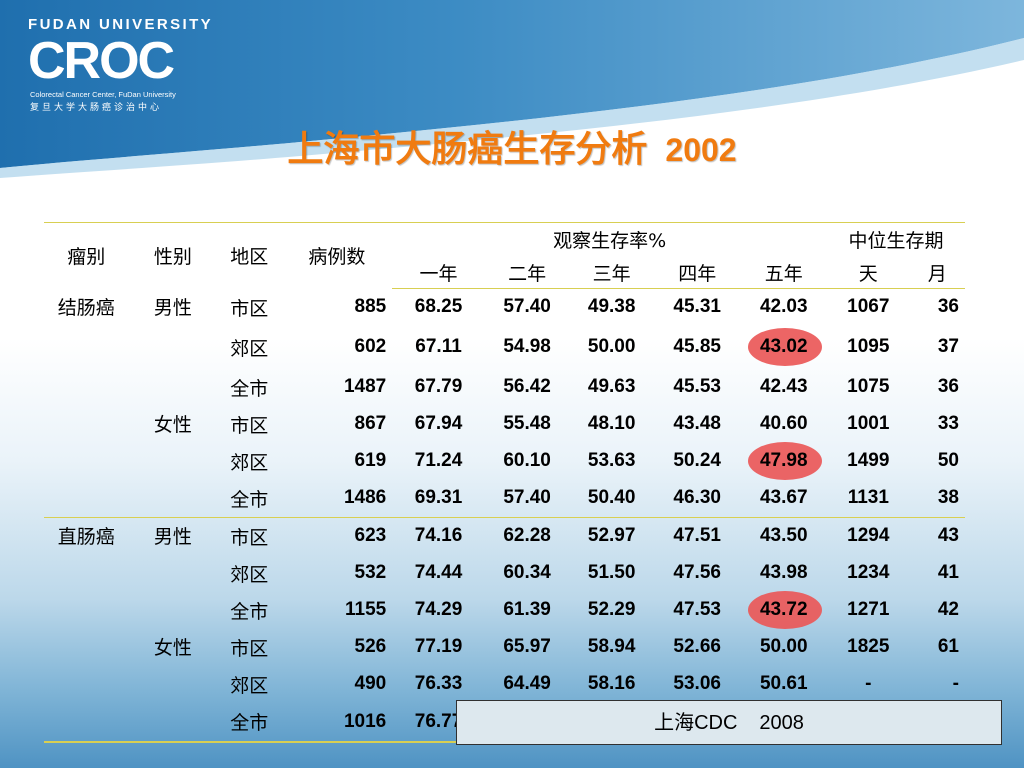 Image resolution: width=1024 pixels, height=768 pixels. I want to click on table-row: 郊区 532 74.44 60.34 51.50 47.56 43.98 1234 41, so click(504, 573).